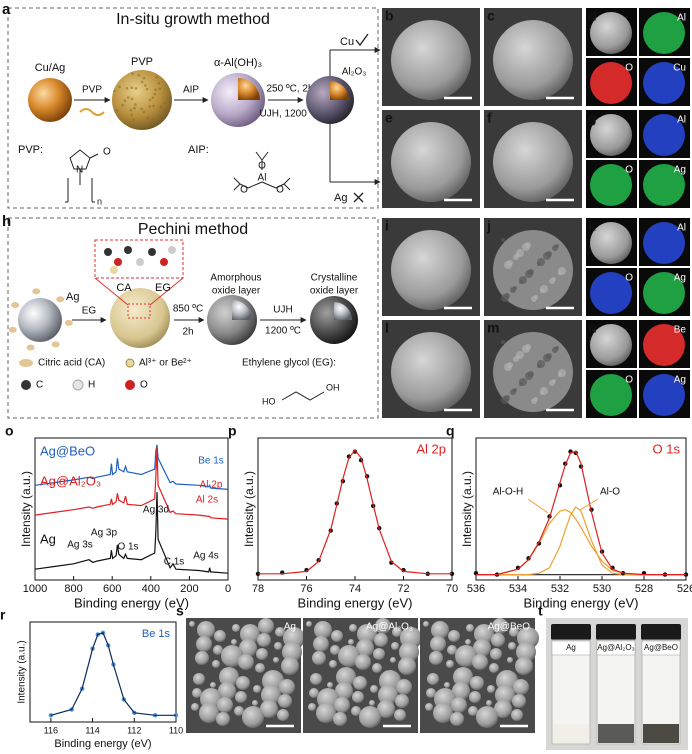  I want to click on annotation: Al 2p, so click(211, 485).